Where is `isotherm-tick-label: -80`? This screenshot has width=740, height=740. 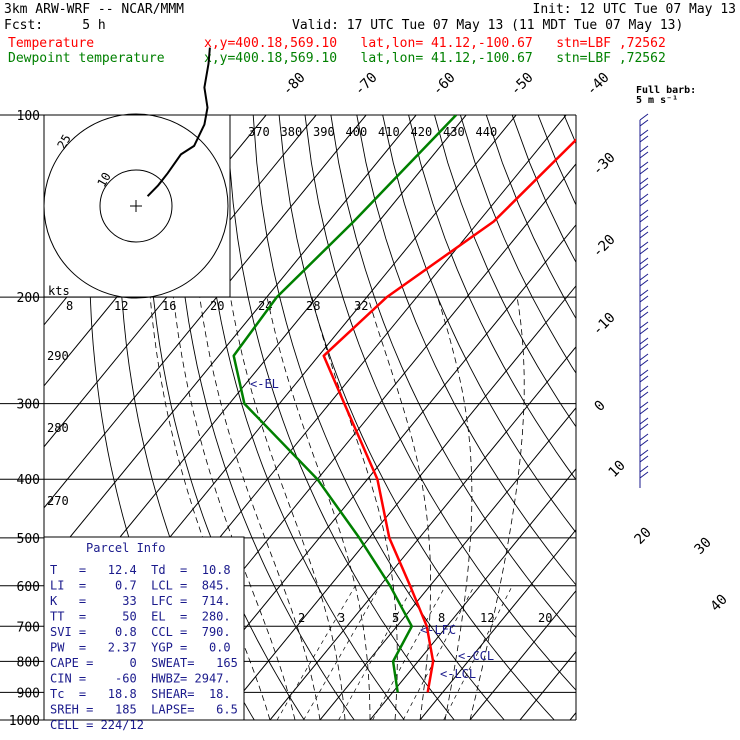 isotherm-tick-label: -80 is located at coordinates (294, 84).